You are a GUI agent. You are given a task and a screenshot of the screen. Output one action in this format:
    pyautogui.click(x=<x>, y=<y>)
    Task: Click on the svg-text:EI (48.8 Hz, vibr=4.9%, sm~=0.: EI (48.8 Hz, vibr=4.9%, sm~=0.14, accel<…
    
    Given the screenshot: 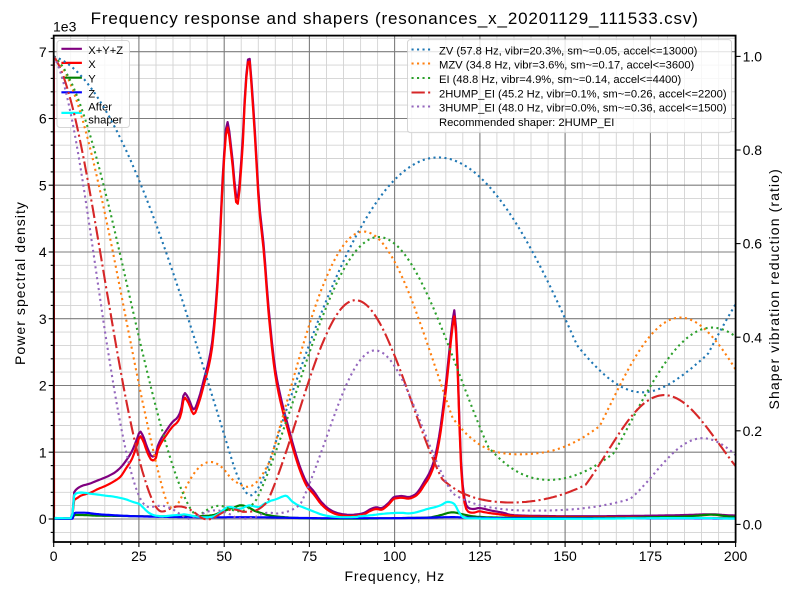 What is the action you would take?
    pyautogui.click(x=560, y=80)
    